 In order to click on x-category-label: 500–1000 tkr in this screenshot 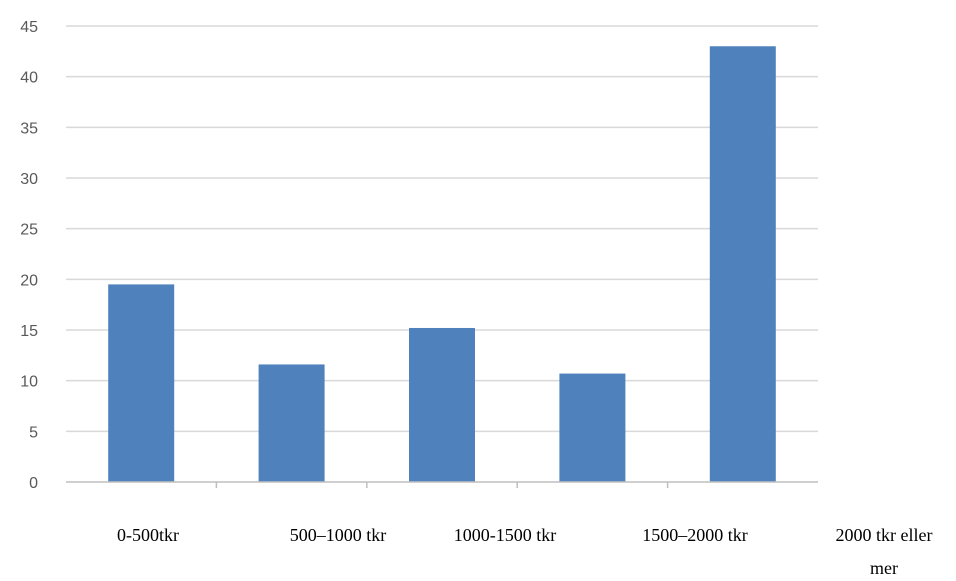, I will do `click(338, 535)`.